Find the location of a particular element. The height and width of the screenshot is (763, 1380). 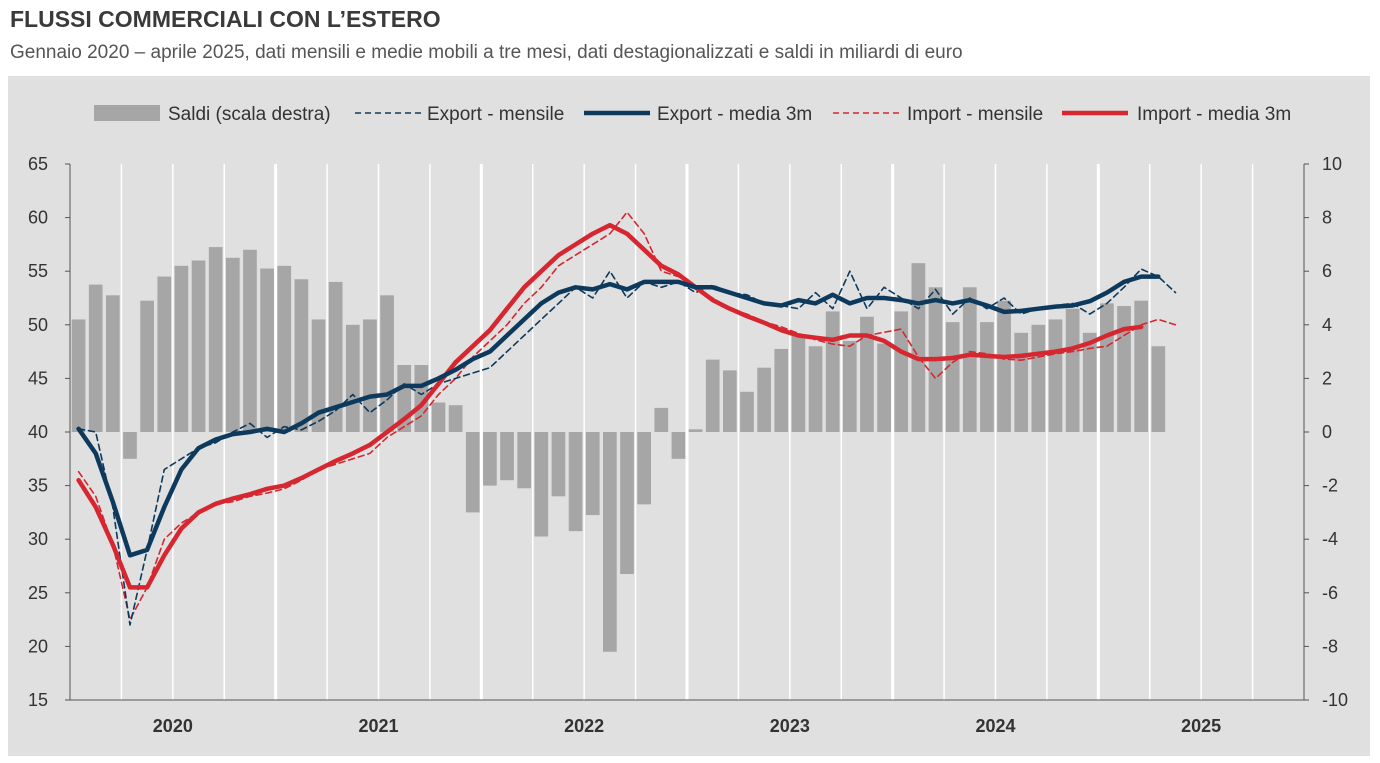

y-right-tick-label: 10 is located at coordinates (1332, 164).